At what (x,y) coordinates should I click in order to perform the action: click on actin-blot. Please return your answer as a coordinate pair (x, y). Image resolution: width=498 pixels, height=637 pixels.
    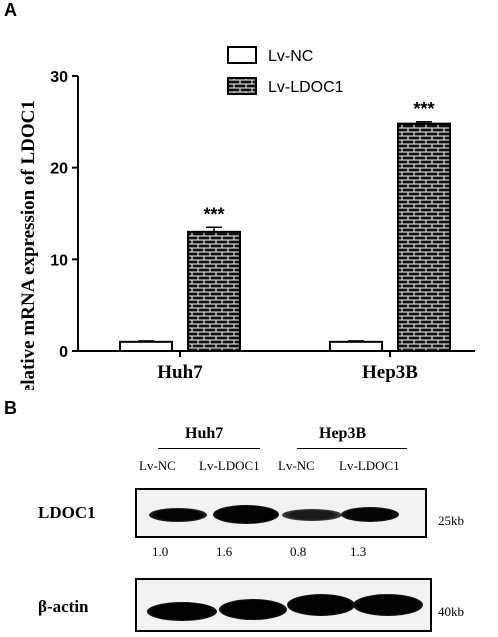
    Looking at the image, I should click on (283, 605).